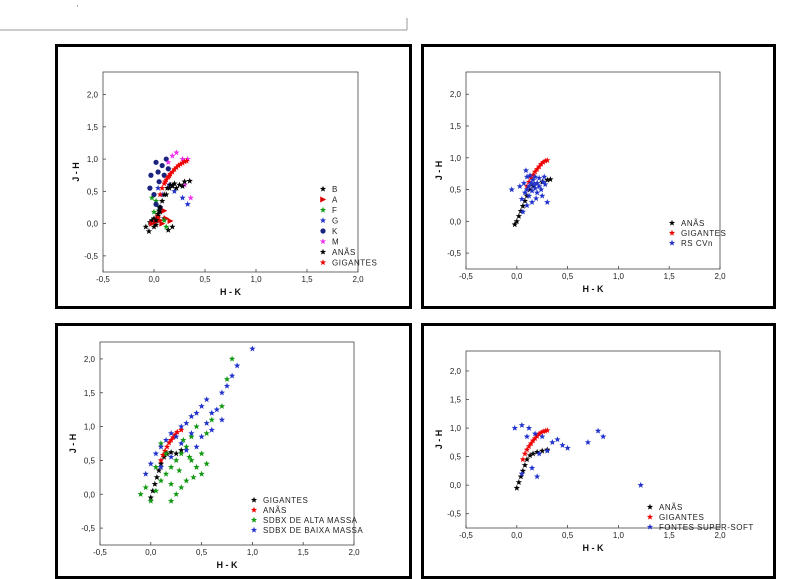  What do you see at coordinates (335, 221) in the screenshot?
I see `legend-label: G` at bounding box center [335, 221].